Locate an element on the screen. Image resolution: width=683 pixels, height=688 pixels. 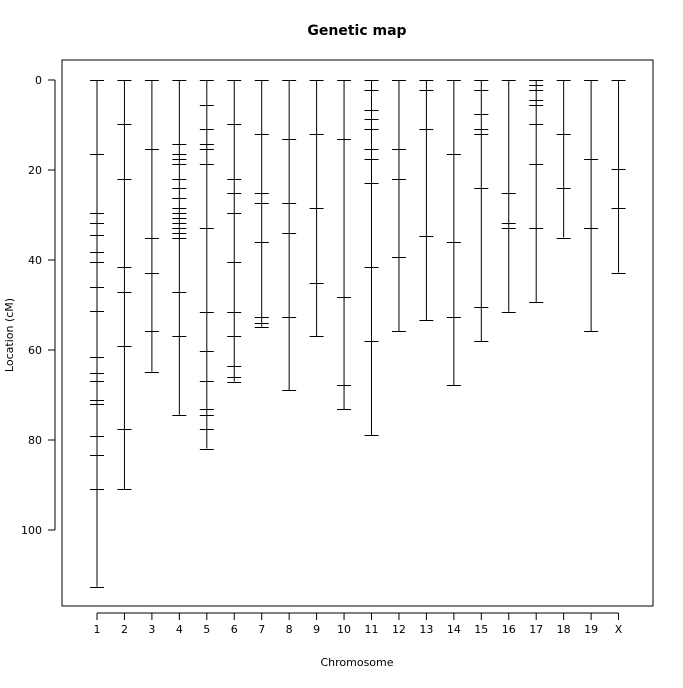
x-tick-label: 16 is located at coordinates (509, 629).